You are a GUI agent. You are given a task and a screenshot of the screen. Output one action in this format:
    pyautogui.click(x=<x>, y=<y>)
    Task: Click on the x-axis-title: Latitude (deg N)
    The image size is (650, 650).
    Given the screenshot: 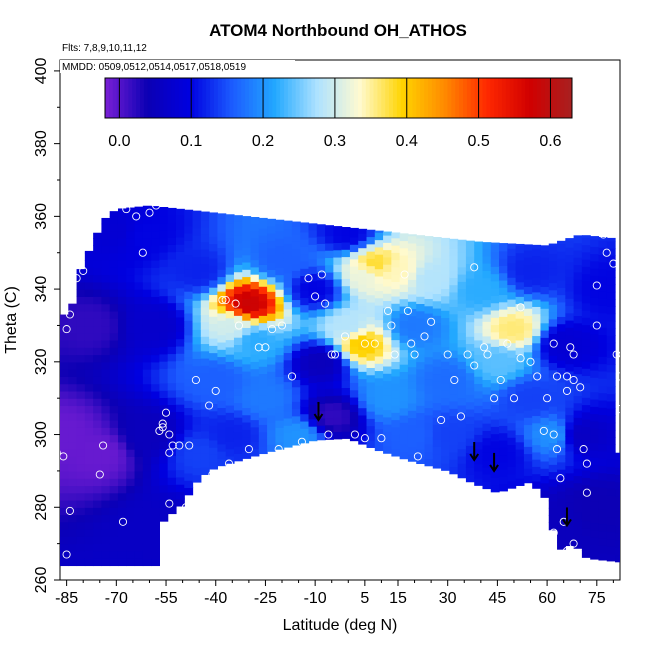 What is the action you would take?
    pyautogui.click(x=340, y=625)
    